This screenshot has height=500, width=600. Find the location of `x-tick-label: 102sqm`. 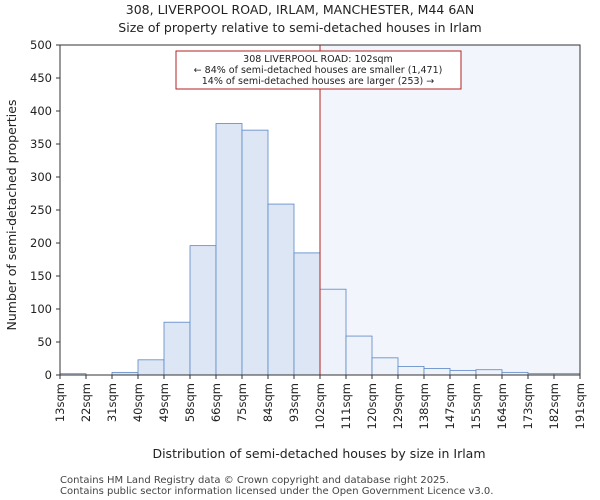

x-tick-label: 102sqm is located at coordinates (320, 406).